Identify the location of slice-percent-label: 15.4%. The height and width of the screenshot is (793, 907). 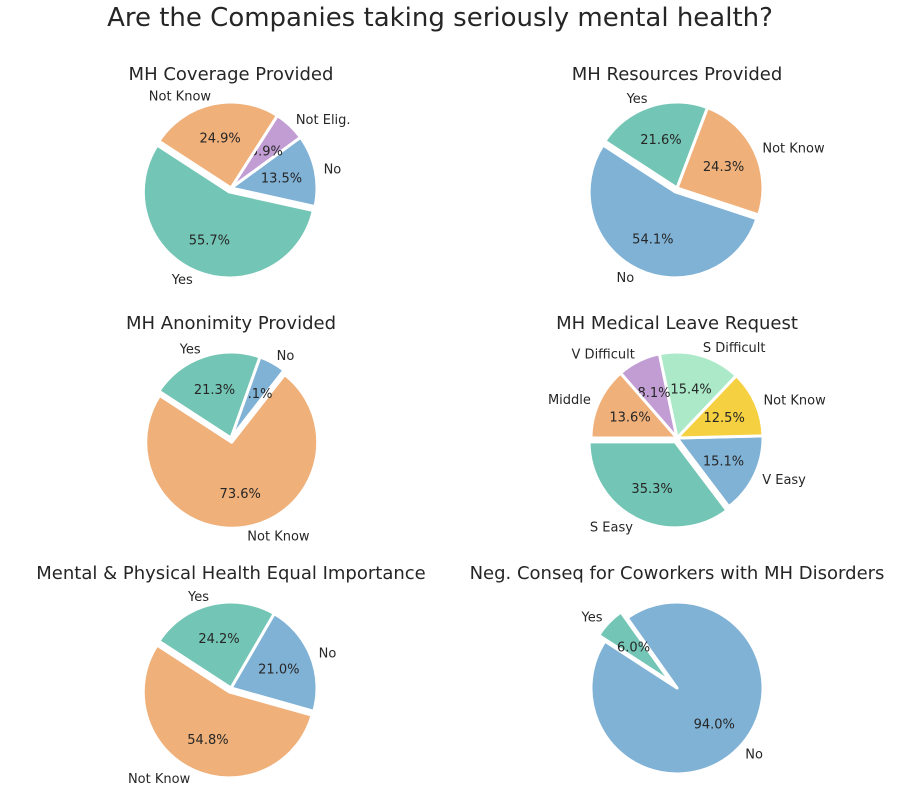
(690, 389).